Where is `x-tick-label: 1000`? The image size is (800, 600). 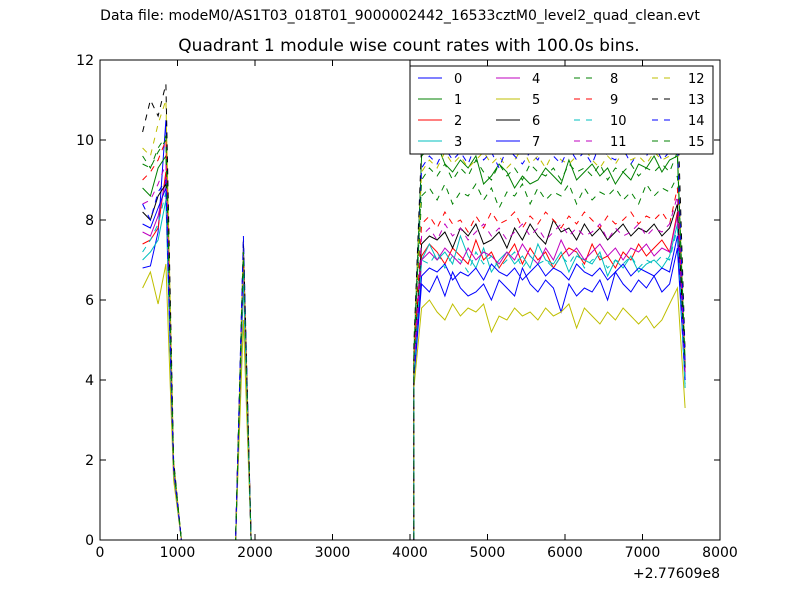 x-tick-label: 1000 is located at coordinates (178, 553).